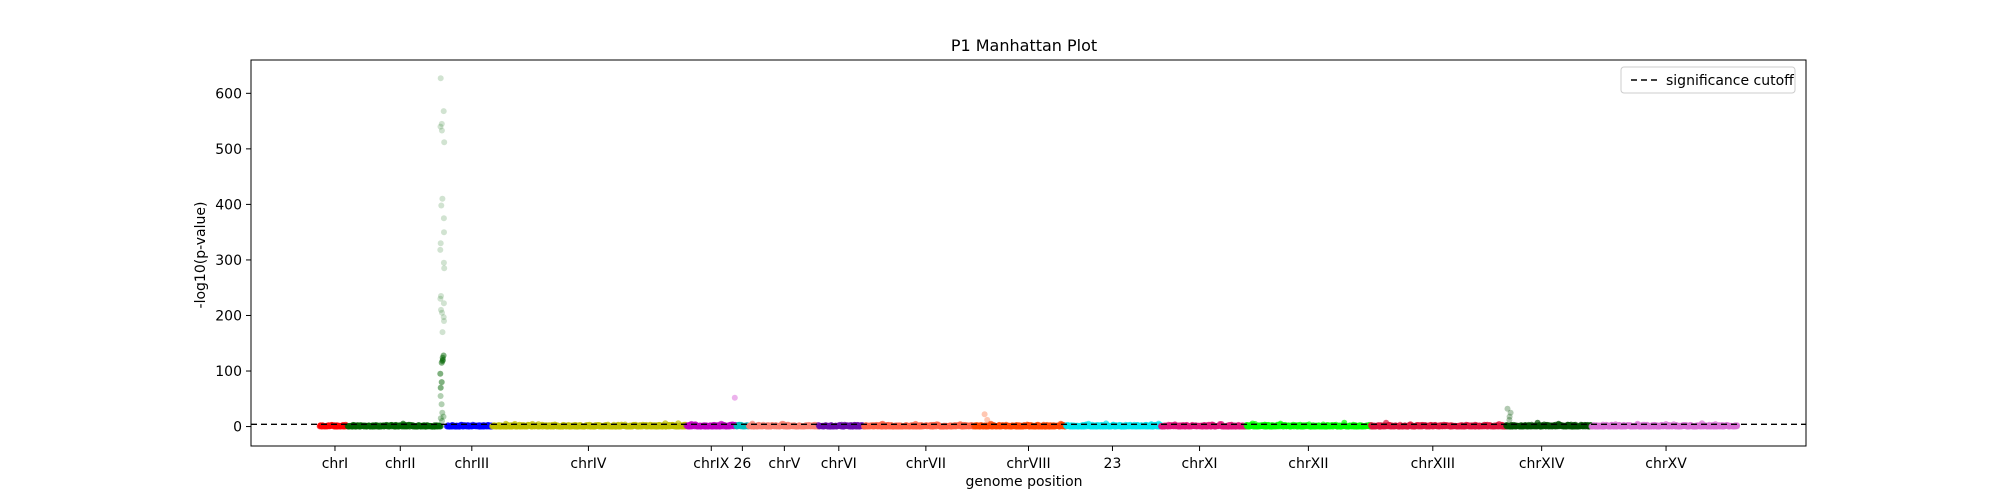 This screenshot has height=500, width=2000. I want to click on y-tick-label: 600, so click(228, 94).